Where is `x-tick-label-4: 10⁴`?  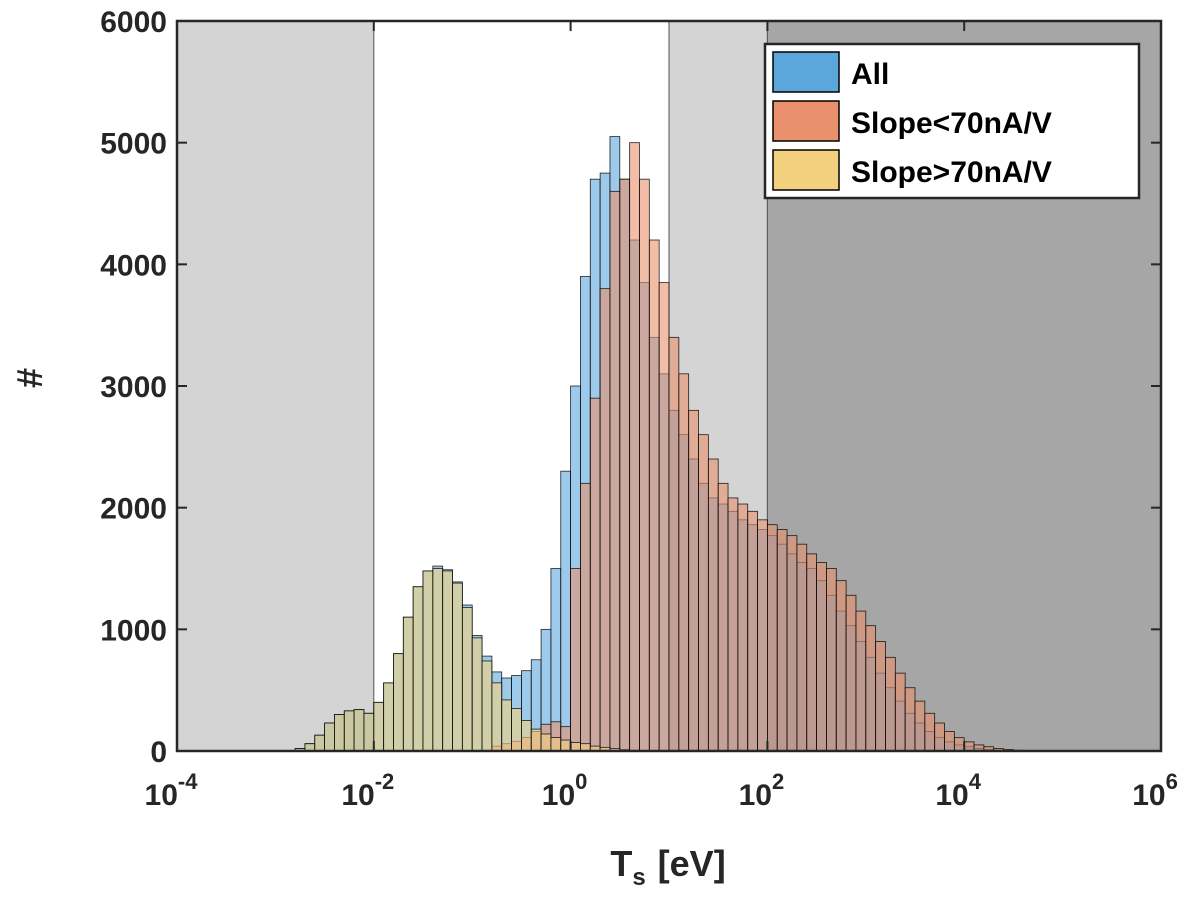 x-tick-label-4: 10⁴ is located at coordinates (958, 790).